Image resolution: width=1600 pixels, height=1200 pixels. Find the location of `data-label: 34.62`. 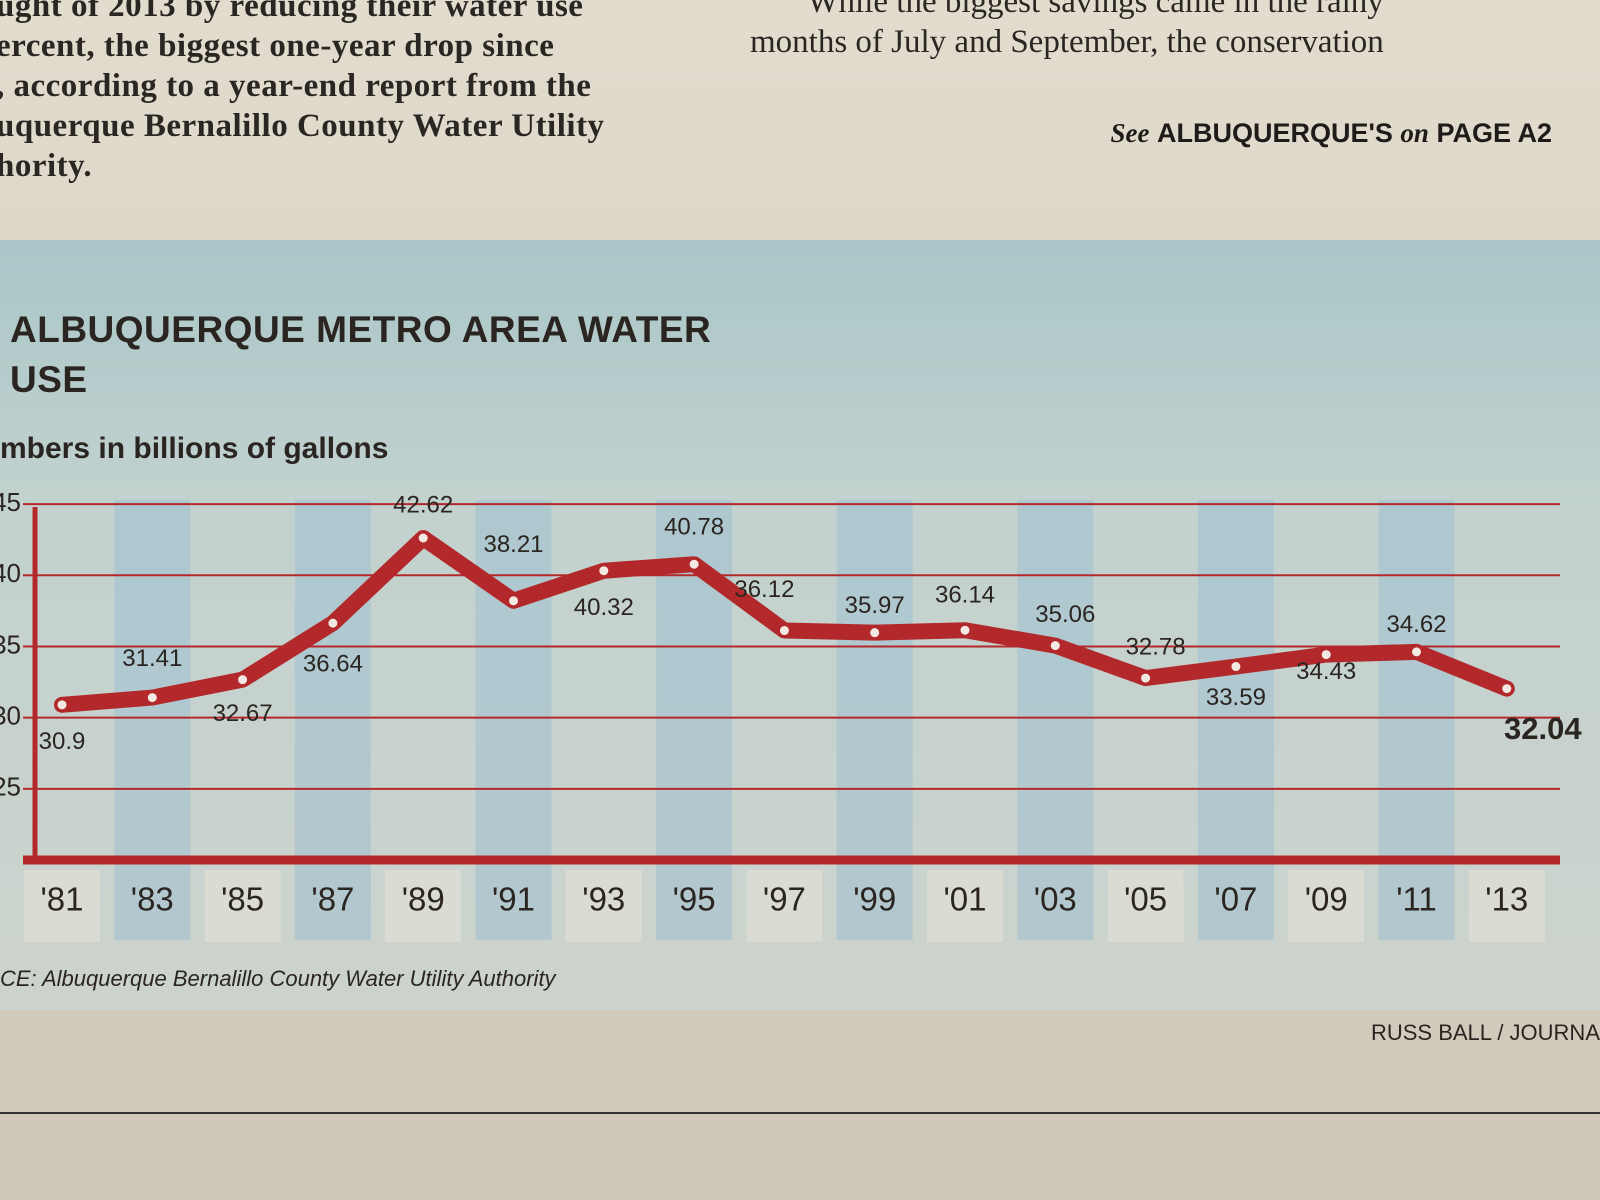

data-label: 34.62 is located at coordinates (1416, 624).